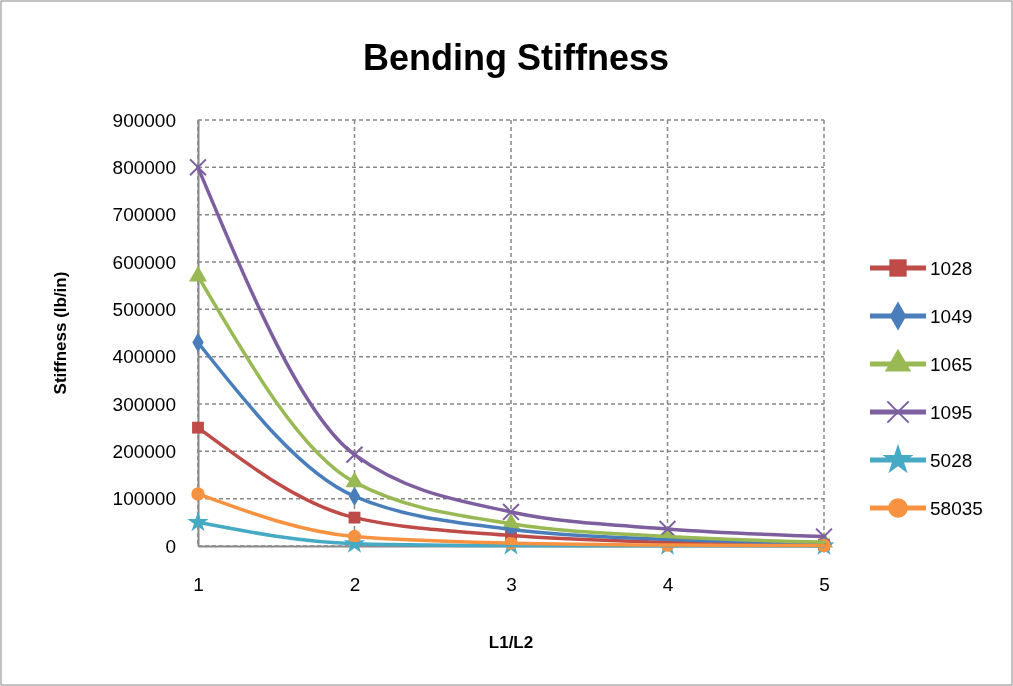  What do you see at coordinates (170, 546) in the screenshot?
I see `y-tick-label: 0` at bounding box center [170, 546].